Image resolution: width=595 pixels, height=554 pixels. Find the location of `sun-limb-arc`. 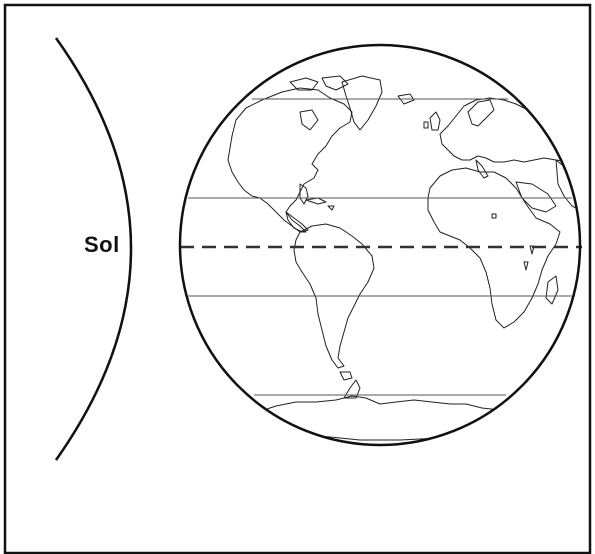

sun-limb-arc is located at coordinates (93, 249).